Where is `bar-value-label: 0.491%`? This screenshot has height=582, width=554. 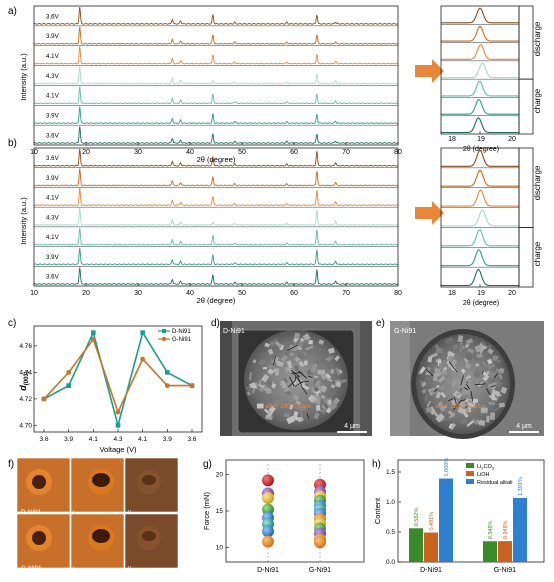 bar-value-label: 0.491% is located at coordinates (432, 521).